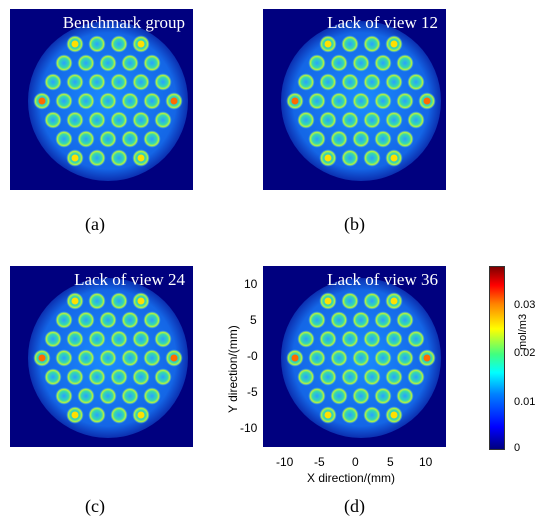 The image size is (550, 522). Describe the element at coordinates (497, 358) in the screenshot. I see `colorbar` at that location.